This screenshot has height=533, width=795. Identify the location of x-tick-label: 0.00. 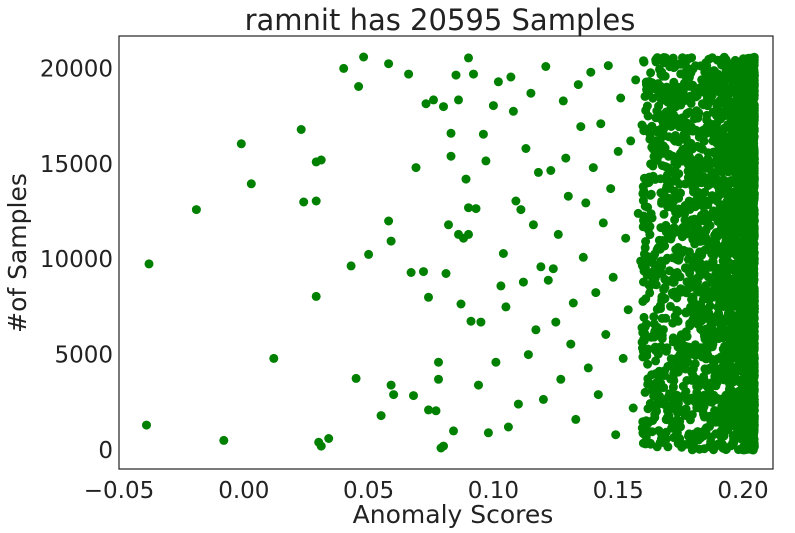
(243, 491).